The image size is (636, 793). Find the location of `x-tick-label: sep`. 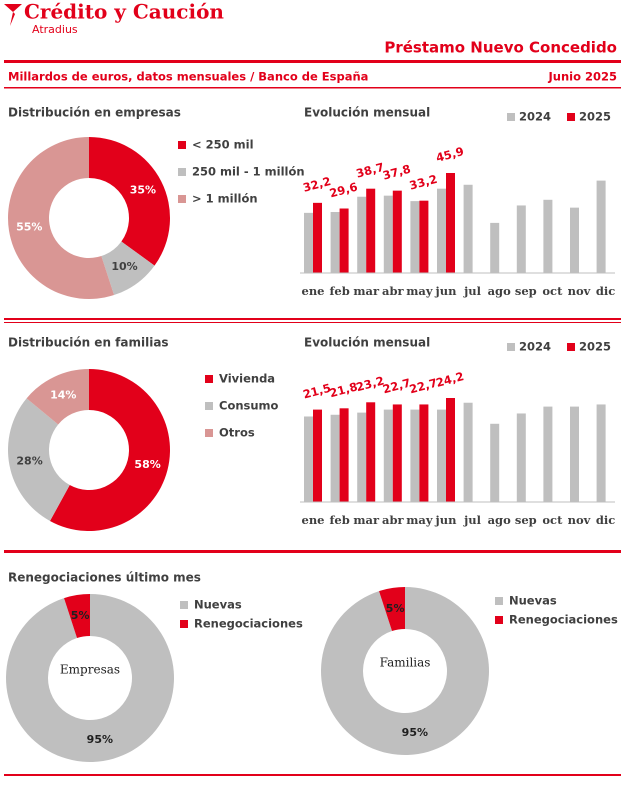

x-tick-label: sep is located at coordinates (526, 520).